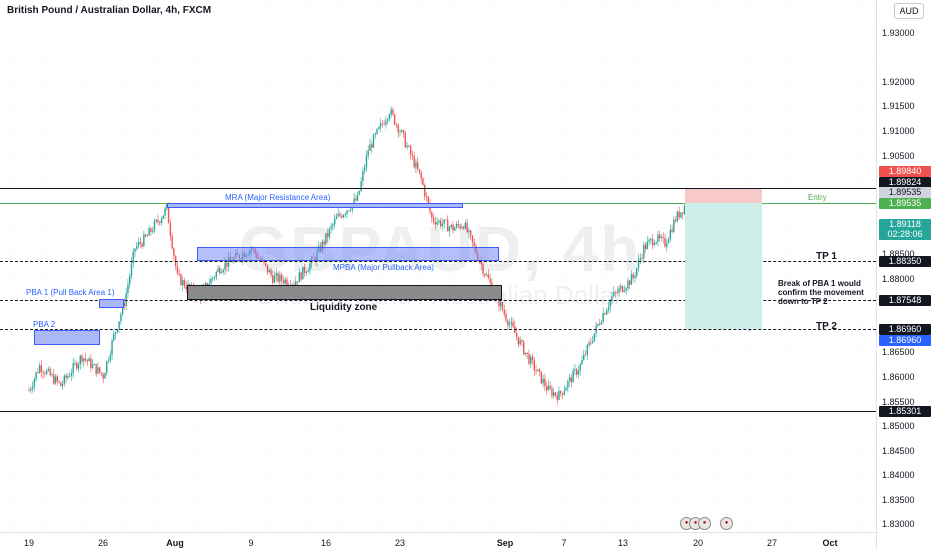 The height and width of the screenshot is (550, 932). I want to click on time-tick: 16, so click(326, 543).